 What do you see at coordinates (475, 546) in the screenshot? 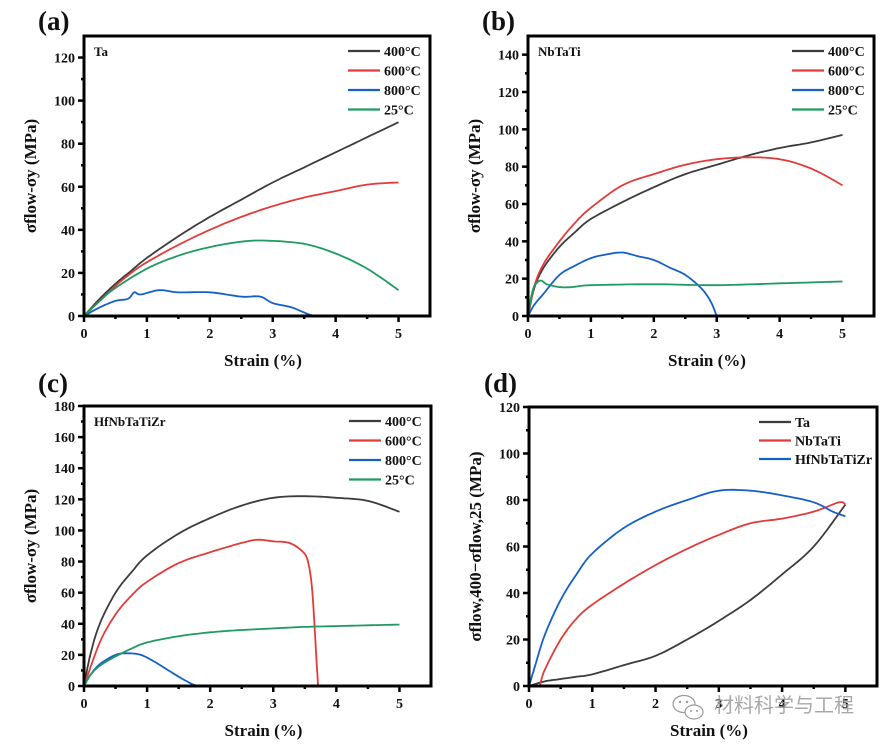
I see `y-axis-title: σflow,400−σflow,25 (MPa)` at bounding box center [475, 546].